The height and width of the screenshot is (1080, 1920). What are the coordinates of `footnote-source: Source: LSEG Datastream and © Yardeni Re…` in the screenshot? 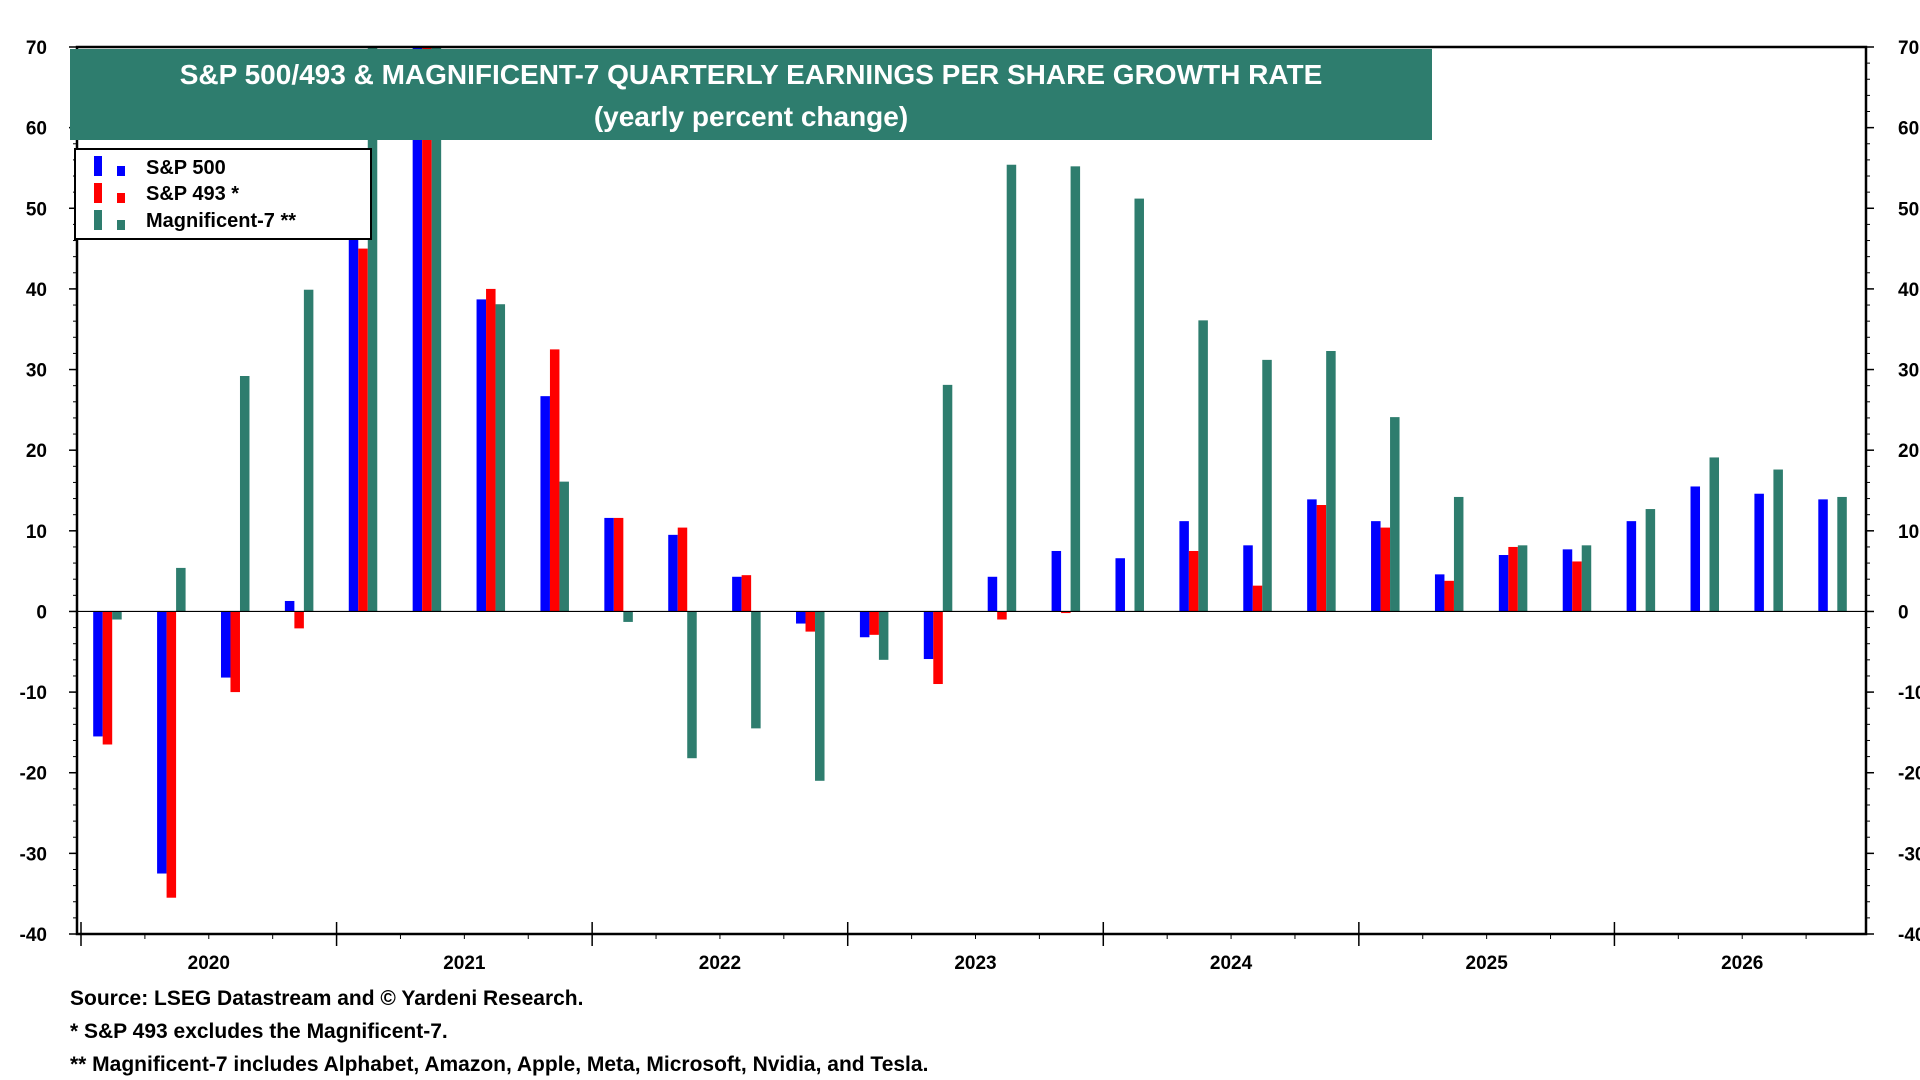 It's located at (326, 998).